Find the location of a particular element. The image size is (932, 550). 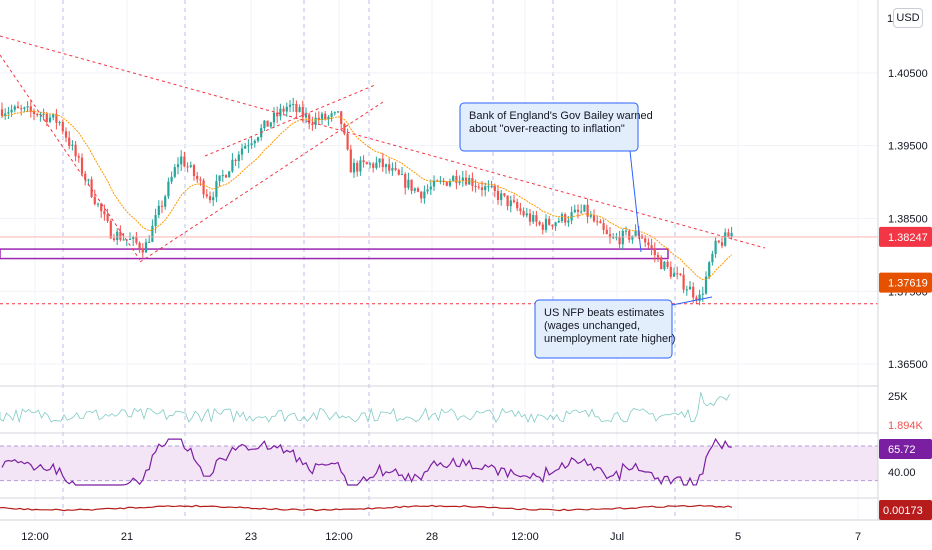

currency-label: USD is located at coordinates (908, 18).